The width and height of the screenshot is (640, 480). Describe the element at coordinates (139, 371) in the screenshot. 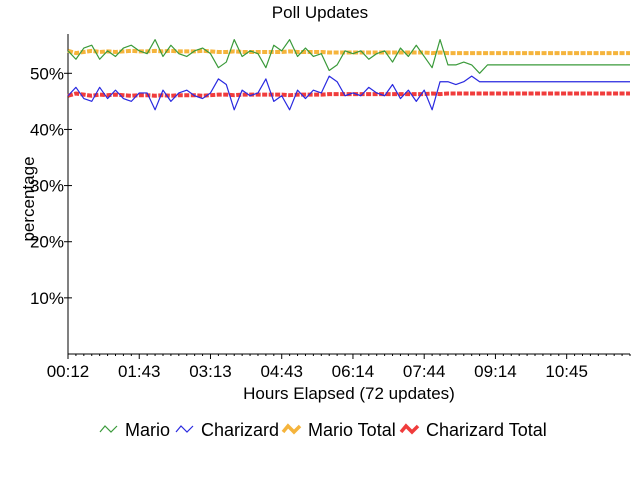

I see `x-tick-label: 01:43` at that location.